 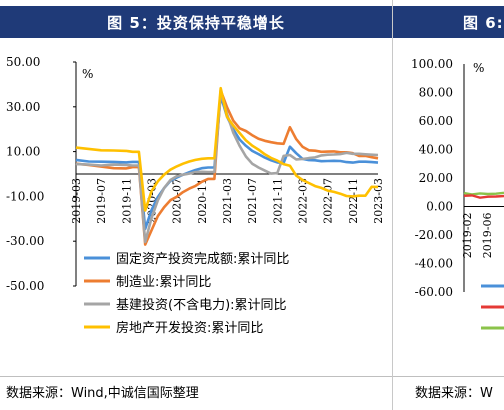 I want to click on x-tick-label: 2020-11, so click(x=202, y=201).